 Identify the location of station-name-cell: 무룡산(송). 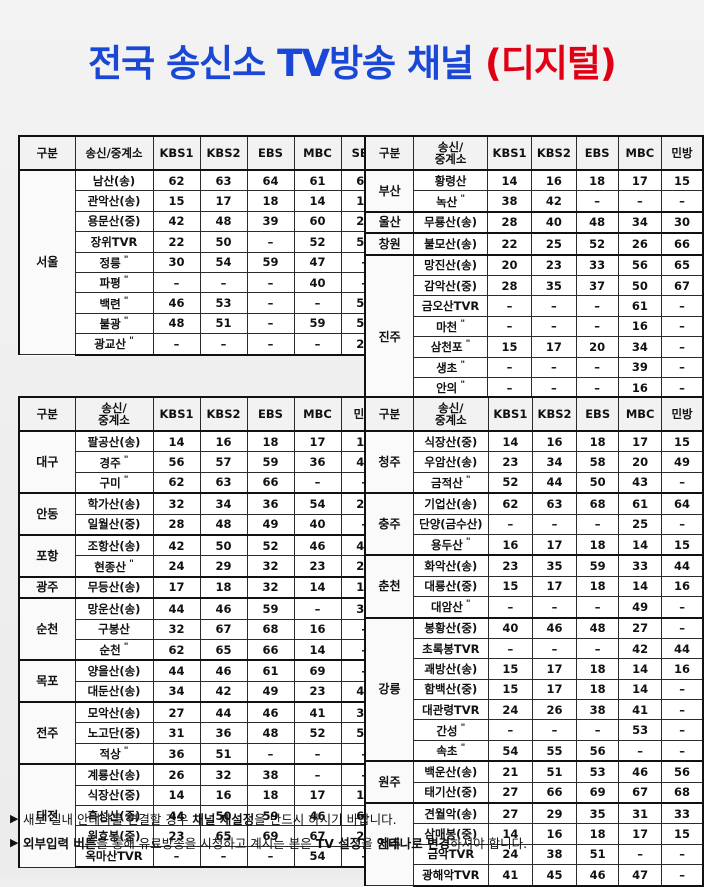
(450, 222).